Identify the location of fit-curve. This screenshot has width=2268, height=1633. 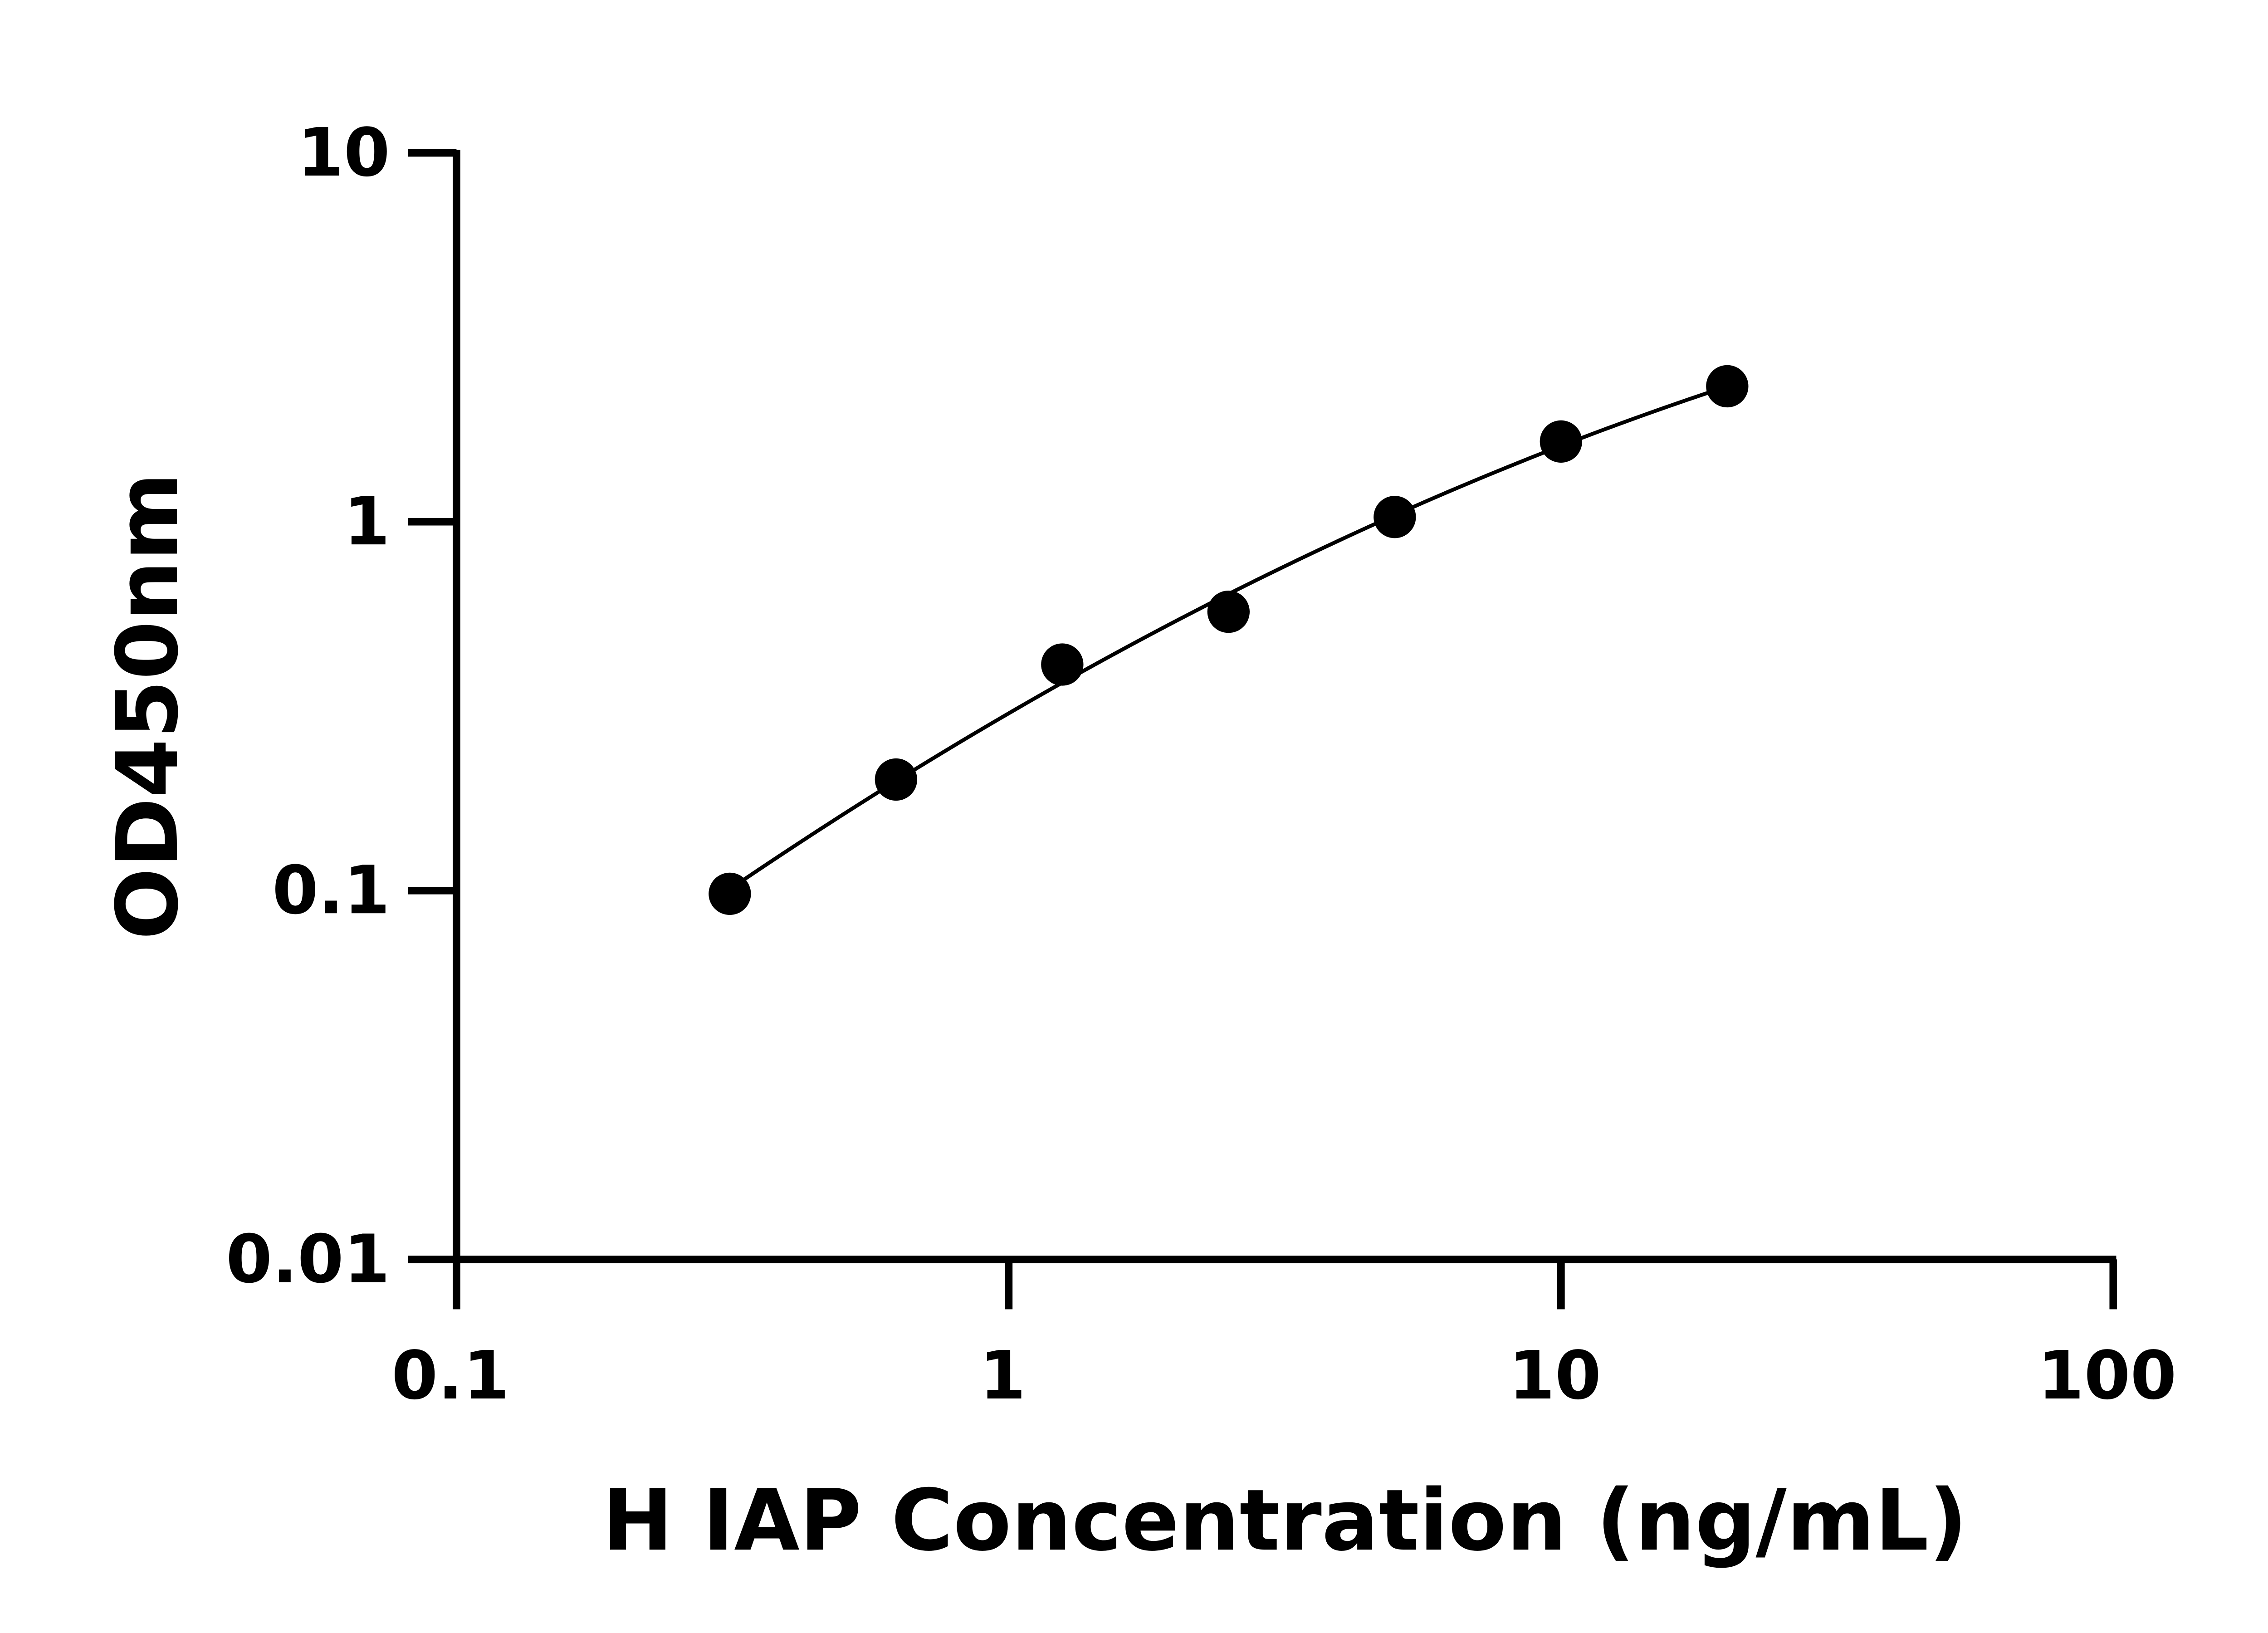
(1228, 637).